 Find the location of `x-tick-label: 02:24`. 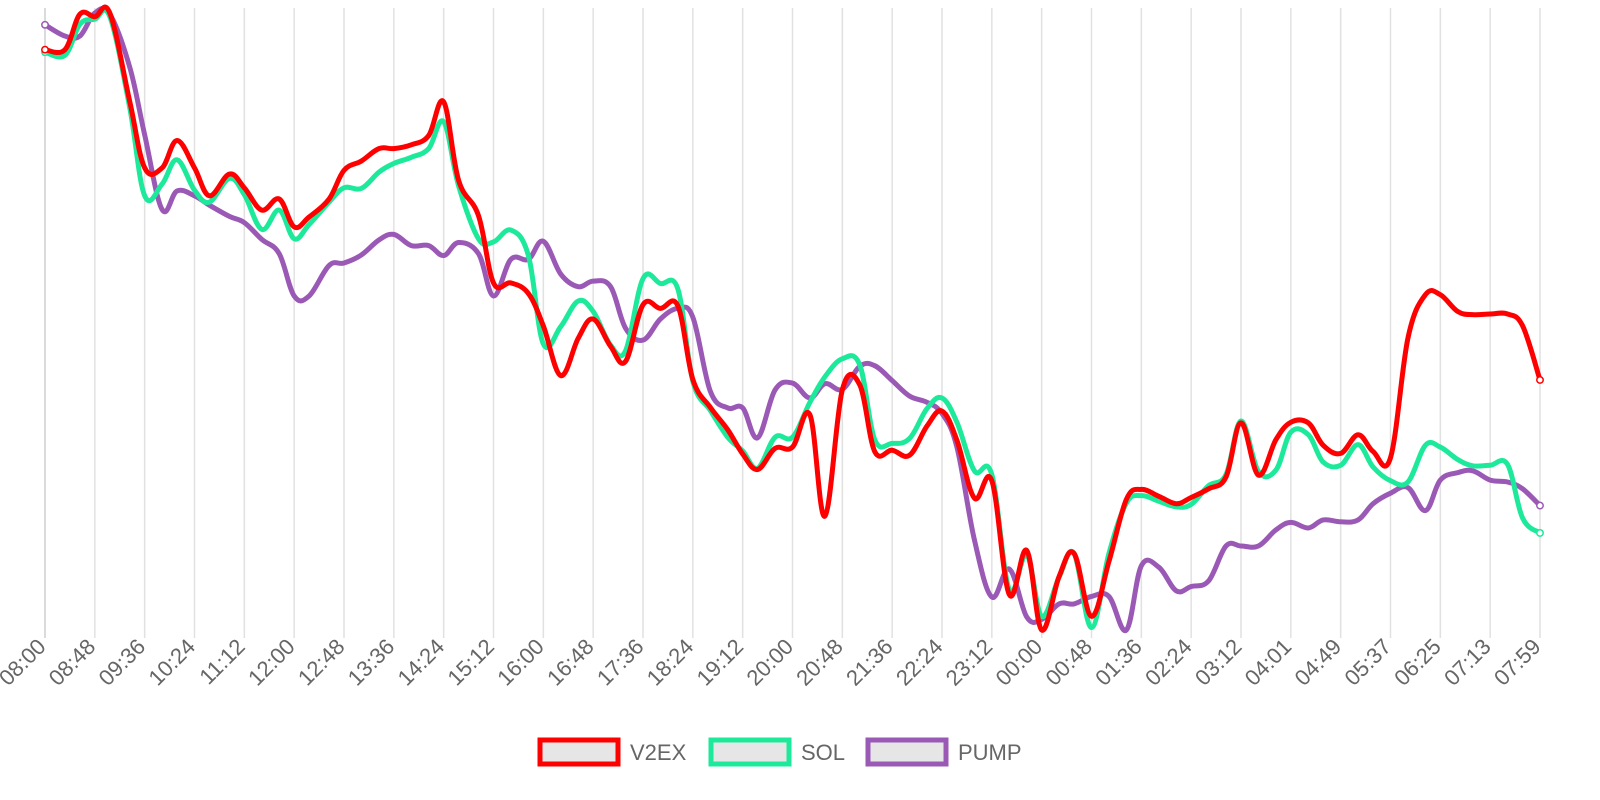

x-tick-label: 02:24 is located at coordinates (1168, 662).